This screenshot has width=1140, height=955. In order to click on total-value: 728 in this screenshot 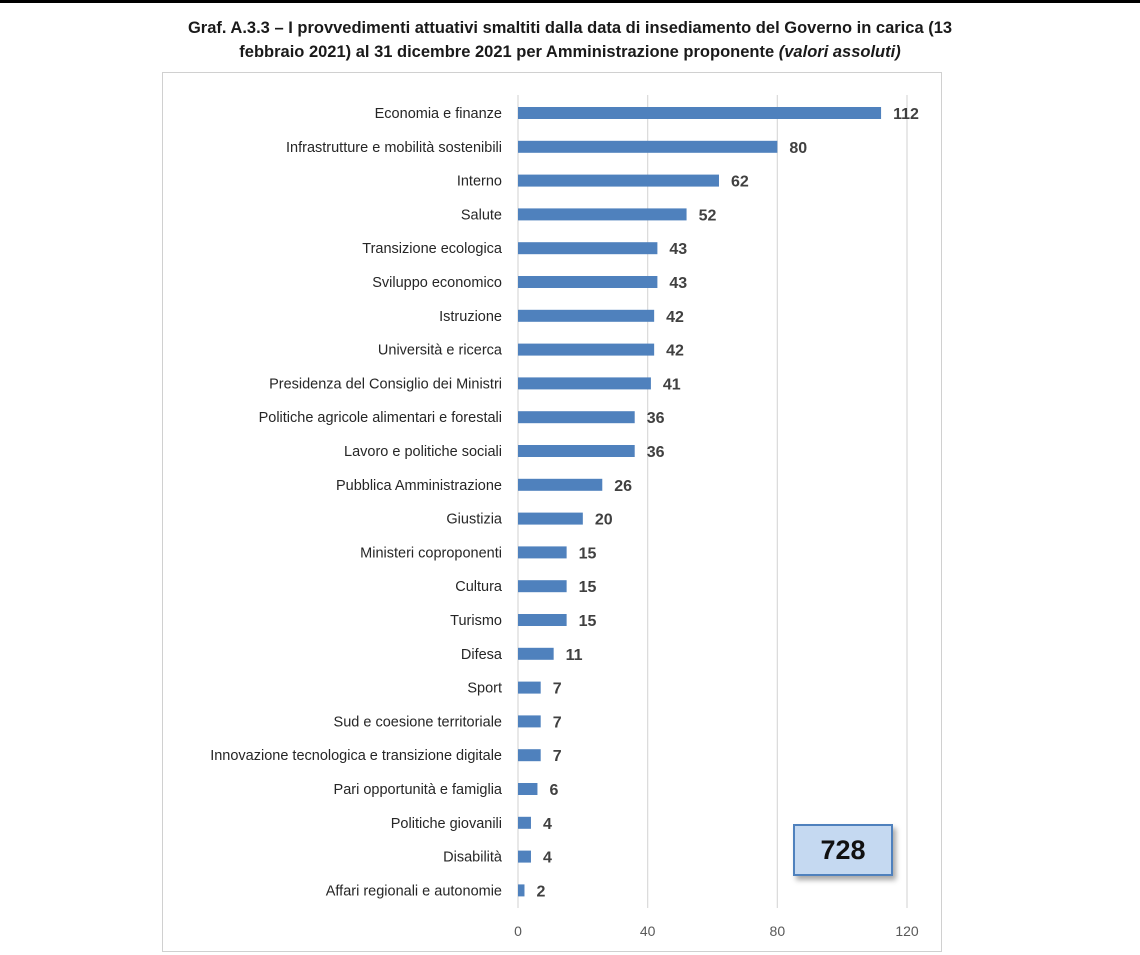, I will do `click(843, 849)`.